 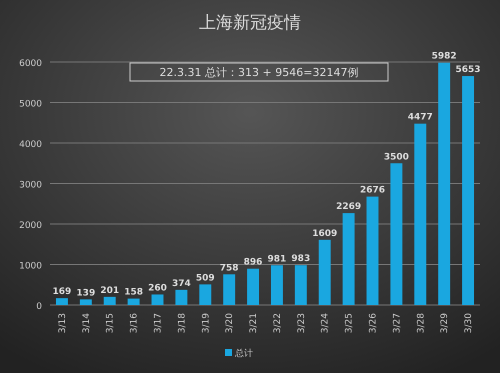 What do you see at coordinates (205, 278) in the screenshot?
I see `data-label: 509` at bounding box center [205, 278].